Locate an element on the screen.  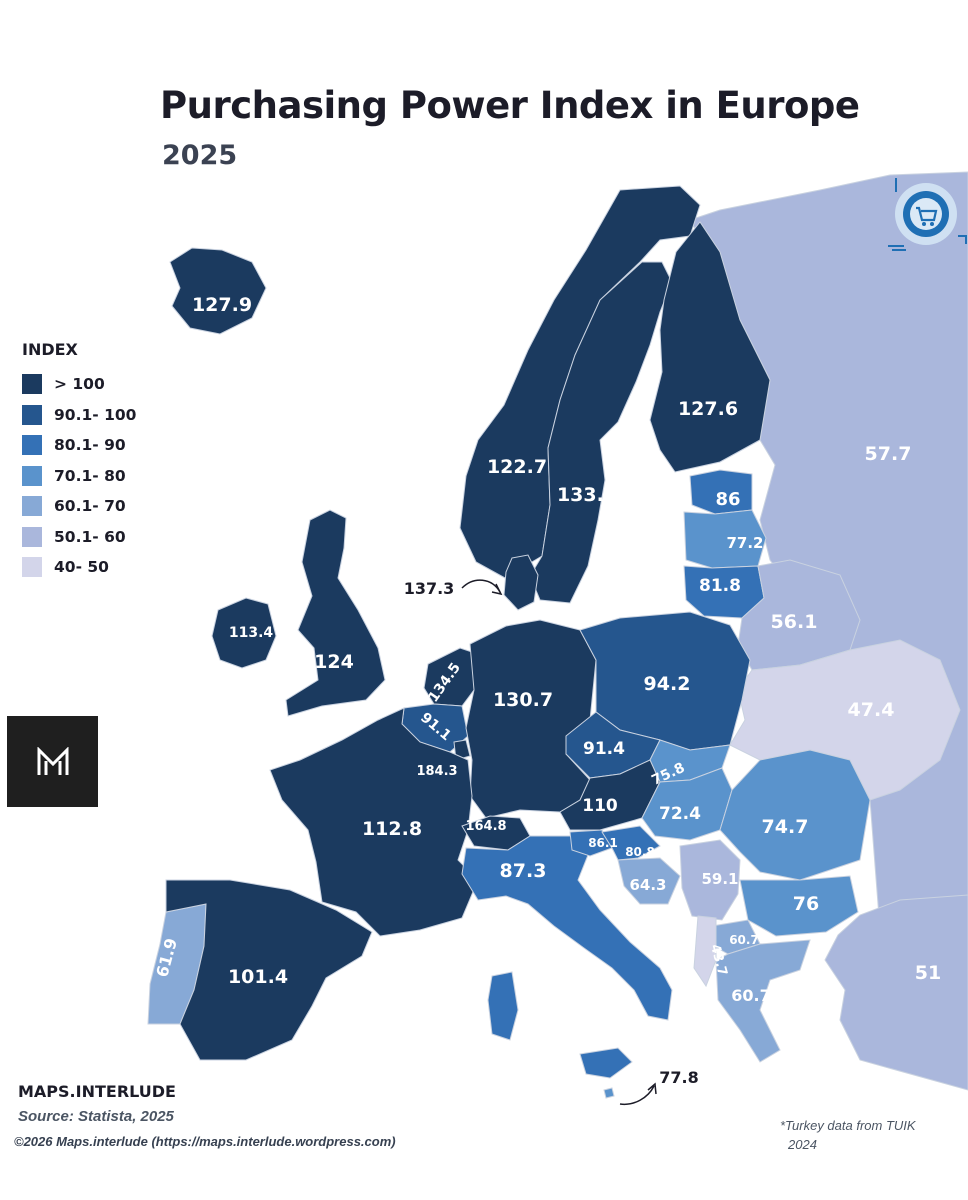
legend-label: 60.1- 70 is located at coordinates (90, 506).